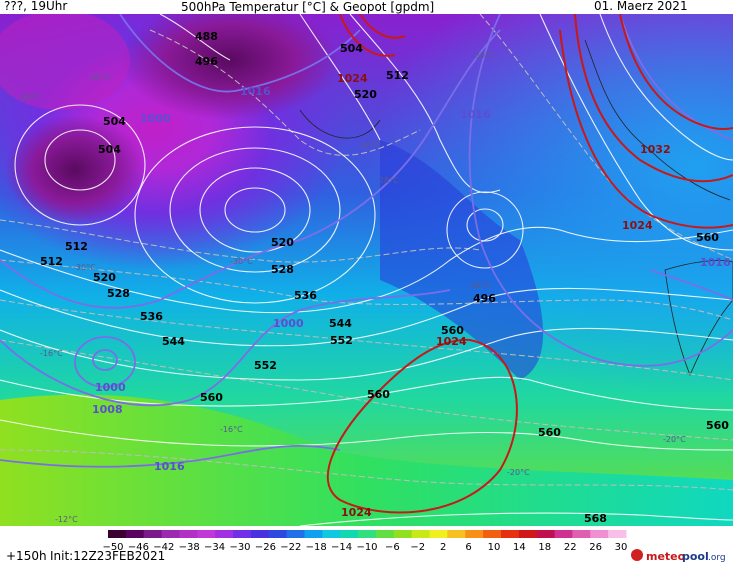 This screenshot has width=733, height=570. What do you see at coordinates (290, 547) in the screenshot?
I see `colorbar-tick-label: −22` at bounding box center [290, 547].